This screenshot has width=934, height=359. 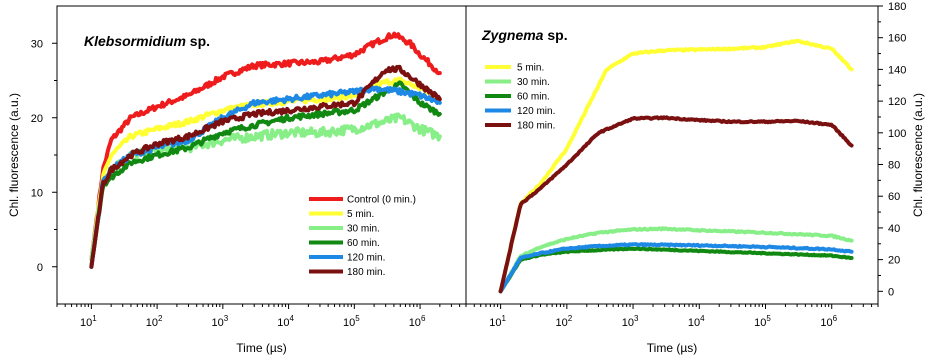 What do you see at coordinates (135, 41) in the screenshot?
I see `panel-title-part: Klebsormidium` at bounding box center [135, 41].